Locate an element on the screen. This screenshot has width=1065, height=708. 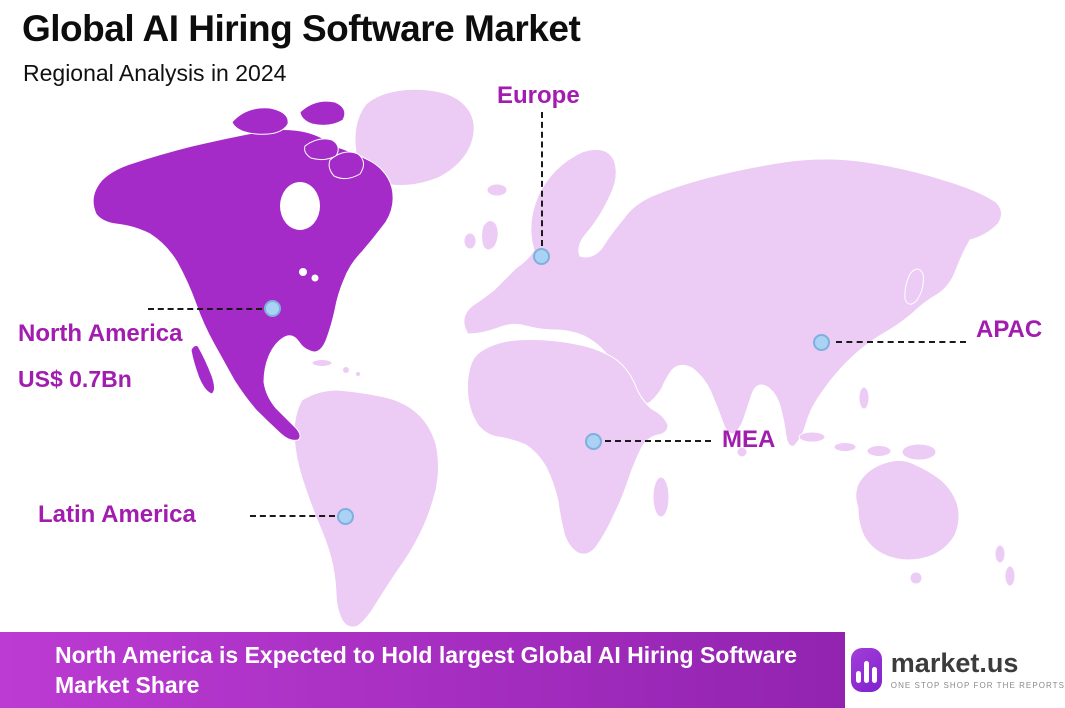
brand-text: market.us ONE STOP SHOP FOR THE REPORTS is located at coordinates (977, 669).